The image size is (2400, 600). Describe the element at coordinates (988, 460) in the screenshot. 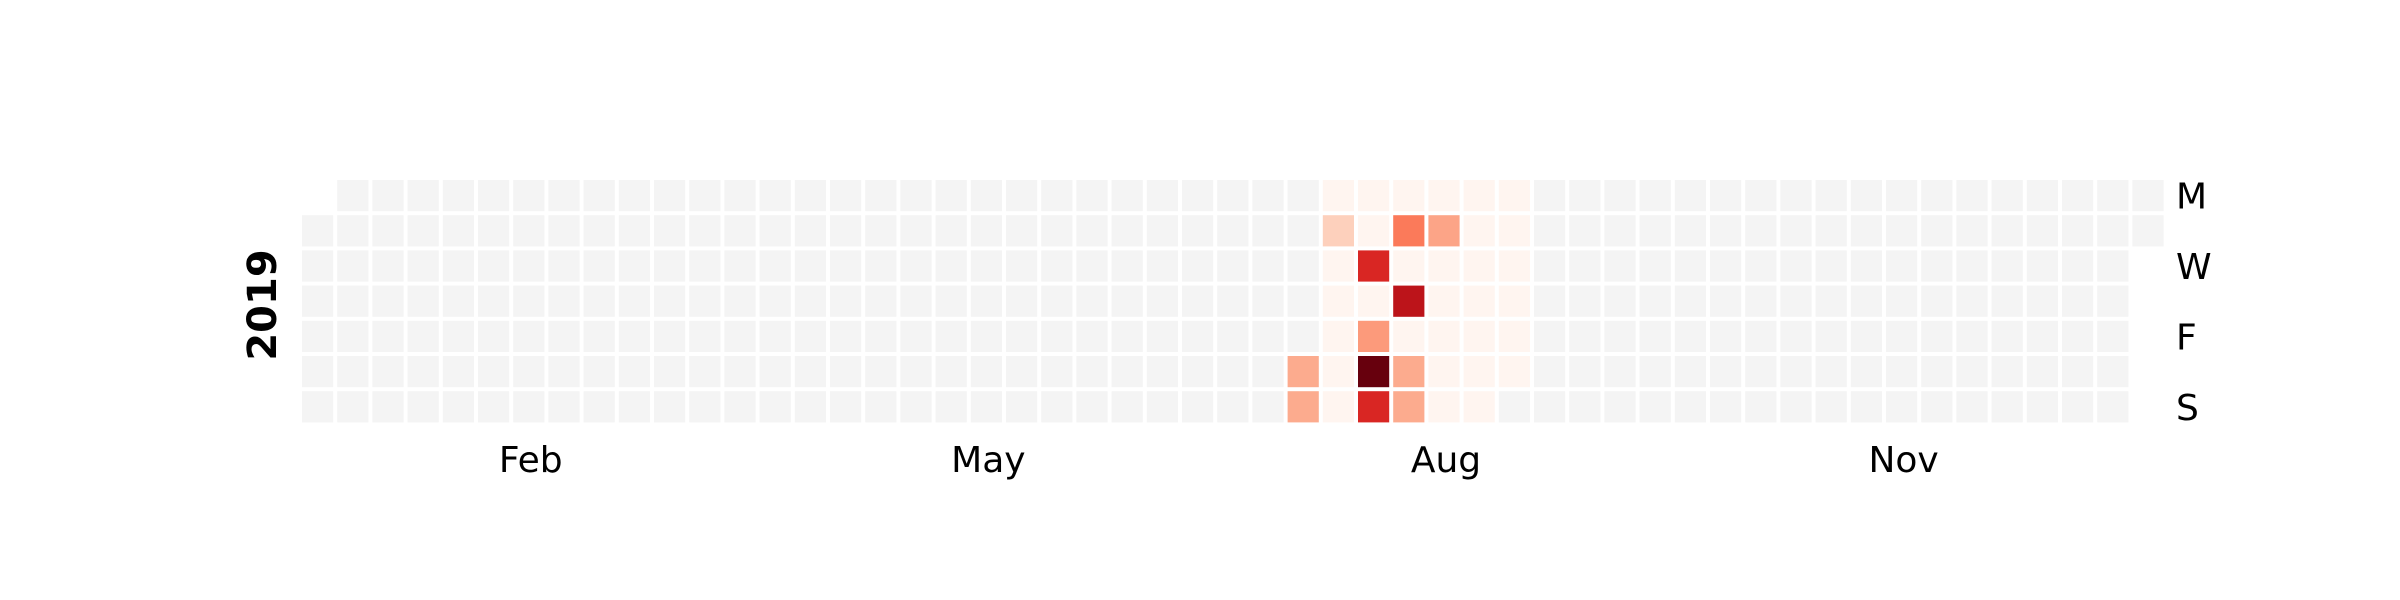

I see `month-label-may: May` at that location.